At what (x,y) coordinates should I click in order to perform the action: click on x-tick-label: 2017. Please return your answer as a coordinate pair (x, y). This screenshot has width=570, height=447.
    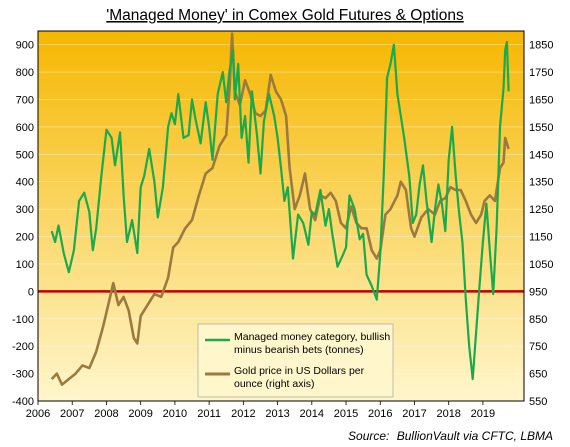
    Looking at the image, I should click on (414, 414).